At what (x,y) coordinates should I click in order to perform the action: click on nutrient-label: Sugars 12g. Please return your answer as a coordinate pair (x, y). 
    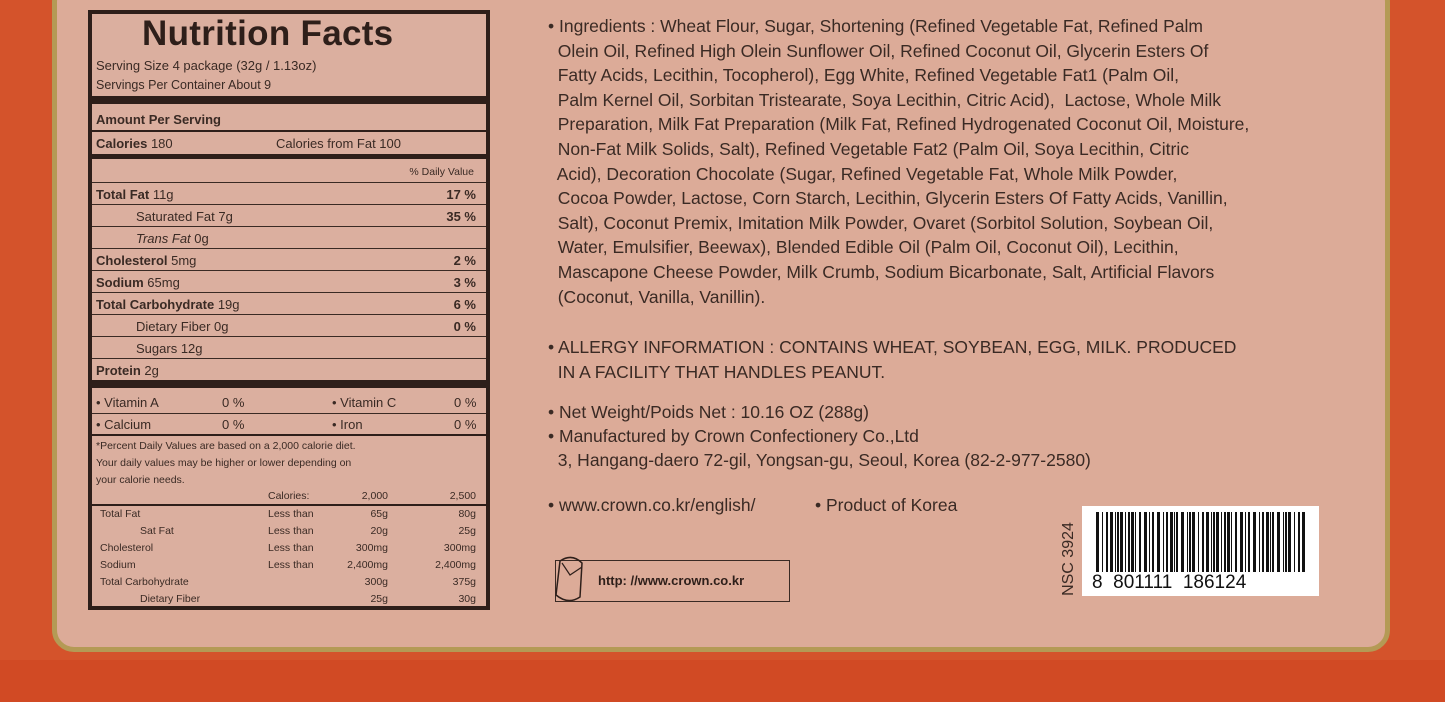
    Looking at the image, I should click on (169, 348).